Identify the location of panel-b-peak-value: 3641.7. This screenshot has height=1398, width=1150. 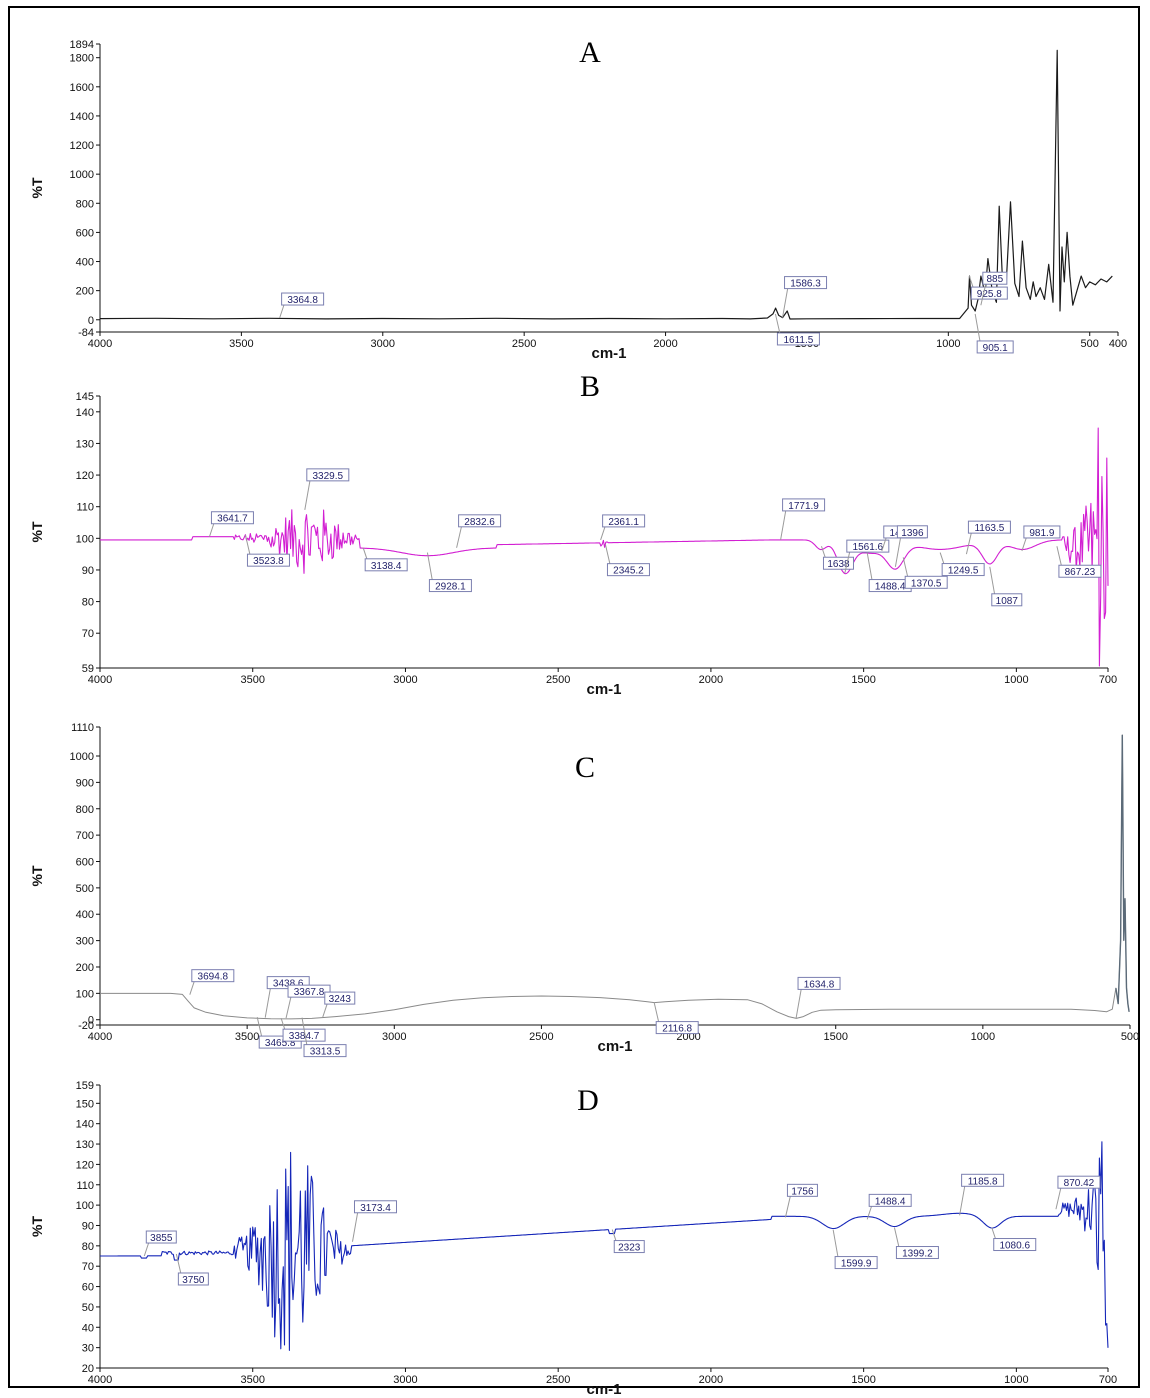
(232, 519).